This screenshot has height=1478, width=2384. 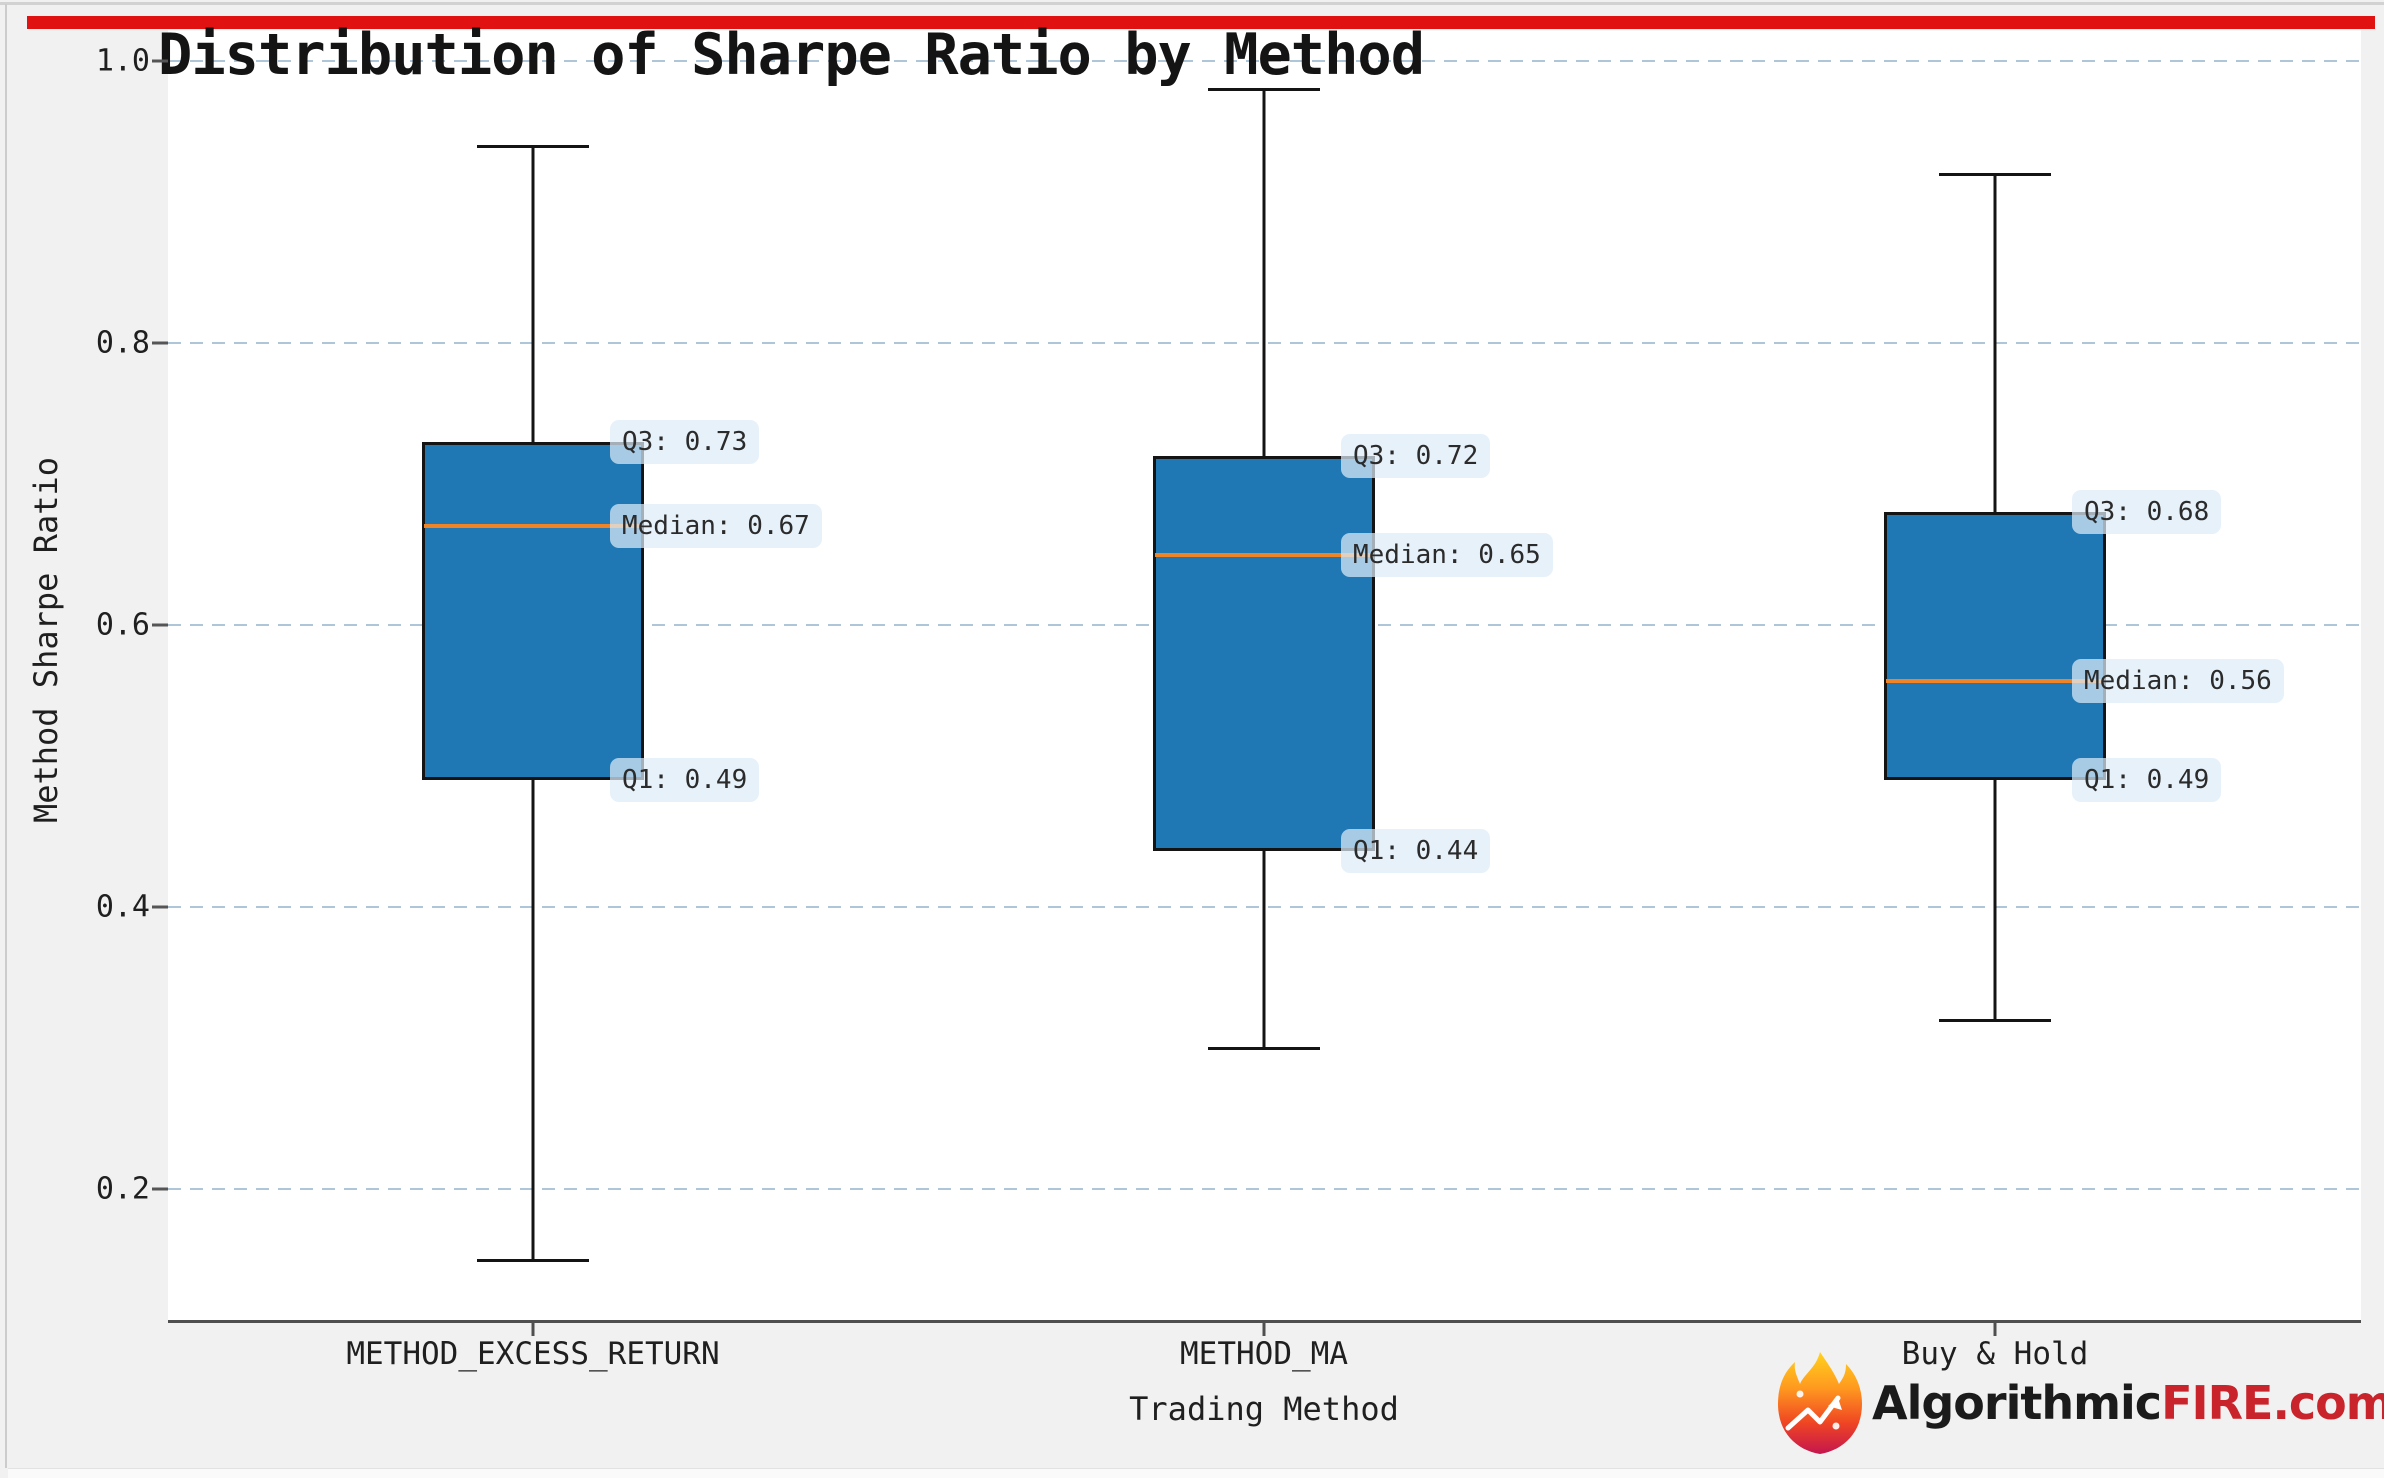 What do you see at coordinates (2147, 512) in the screenshot?
I see `annotation-q3: Q3: 0.68` at bounding box center [2147, 512].